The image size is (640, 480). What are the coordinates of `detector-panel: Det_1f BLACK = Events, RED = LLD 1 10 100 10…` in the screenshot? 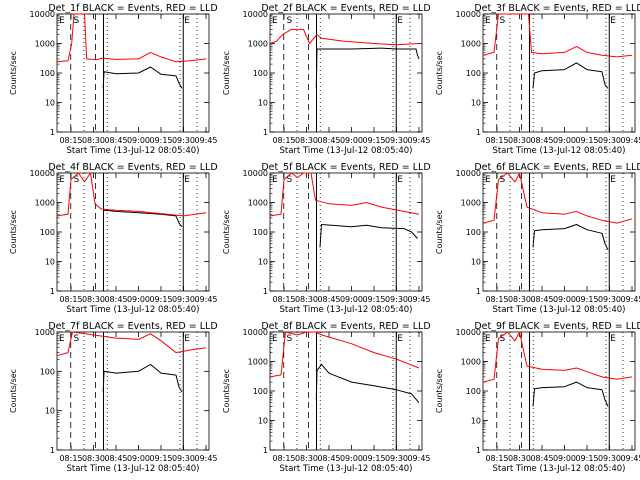 It's located at (113, 79).